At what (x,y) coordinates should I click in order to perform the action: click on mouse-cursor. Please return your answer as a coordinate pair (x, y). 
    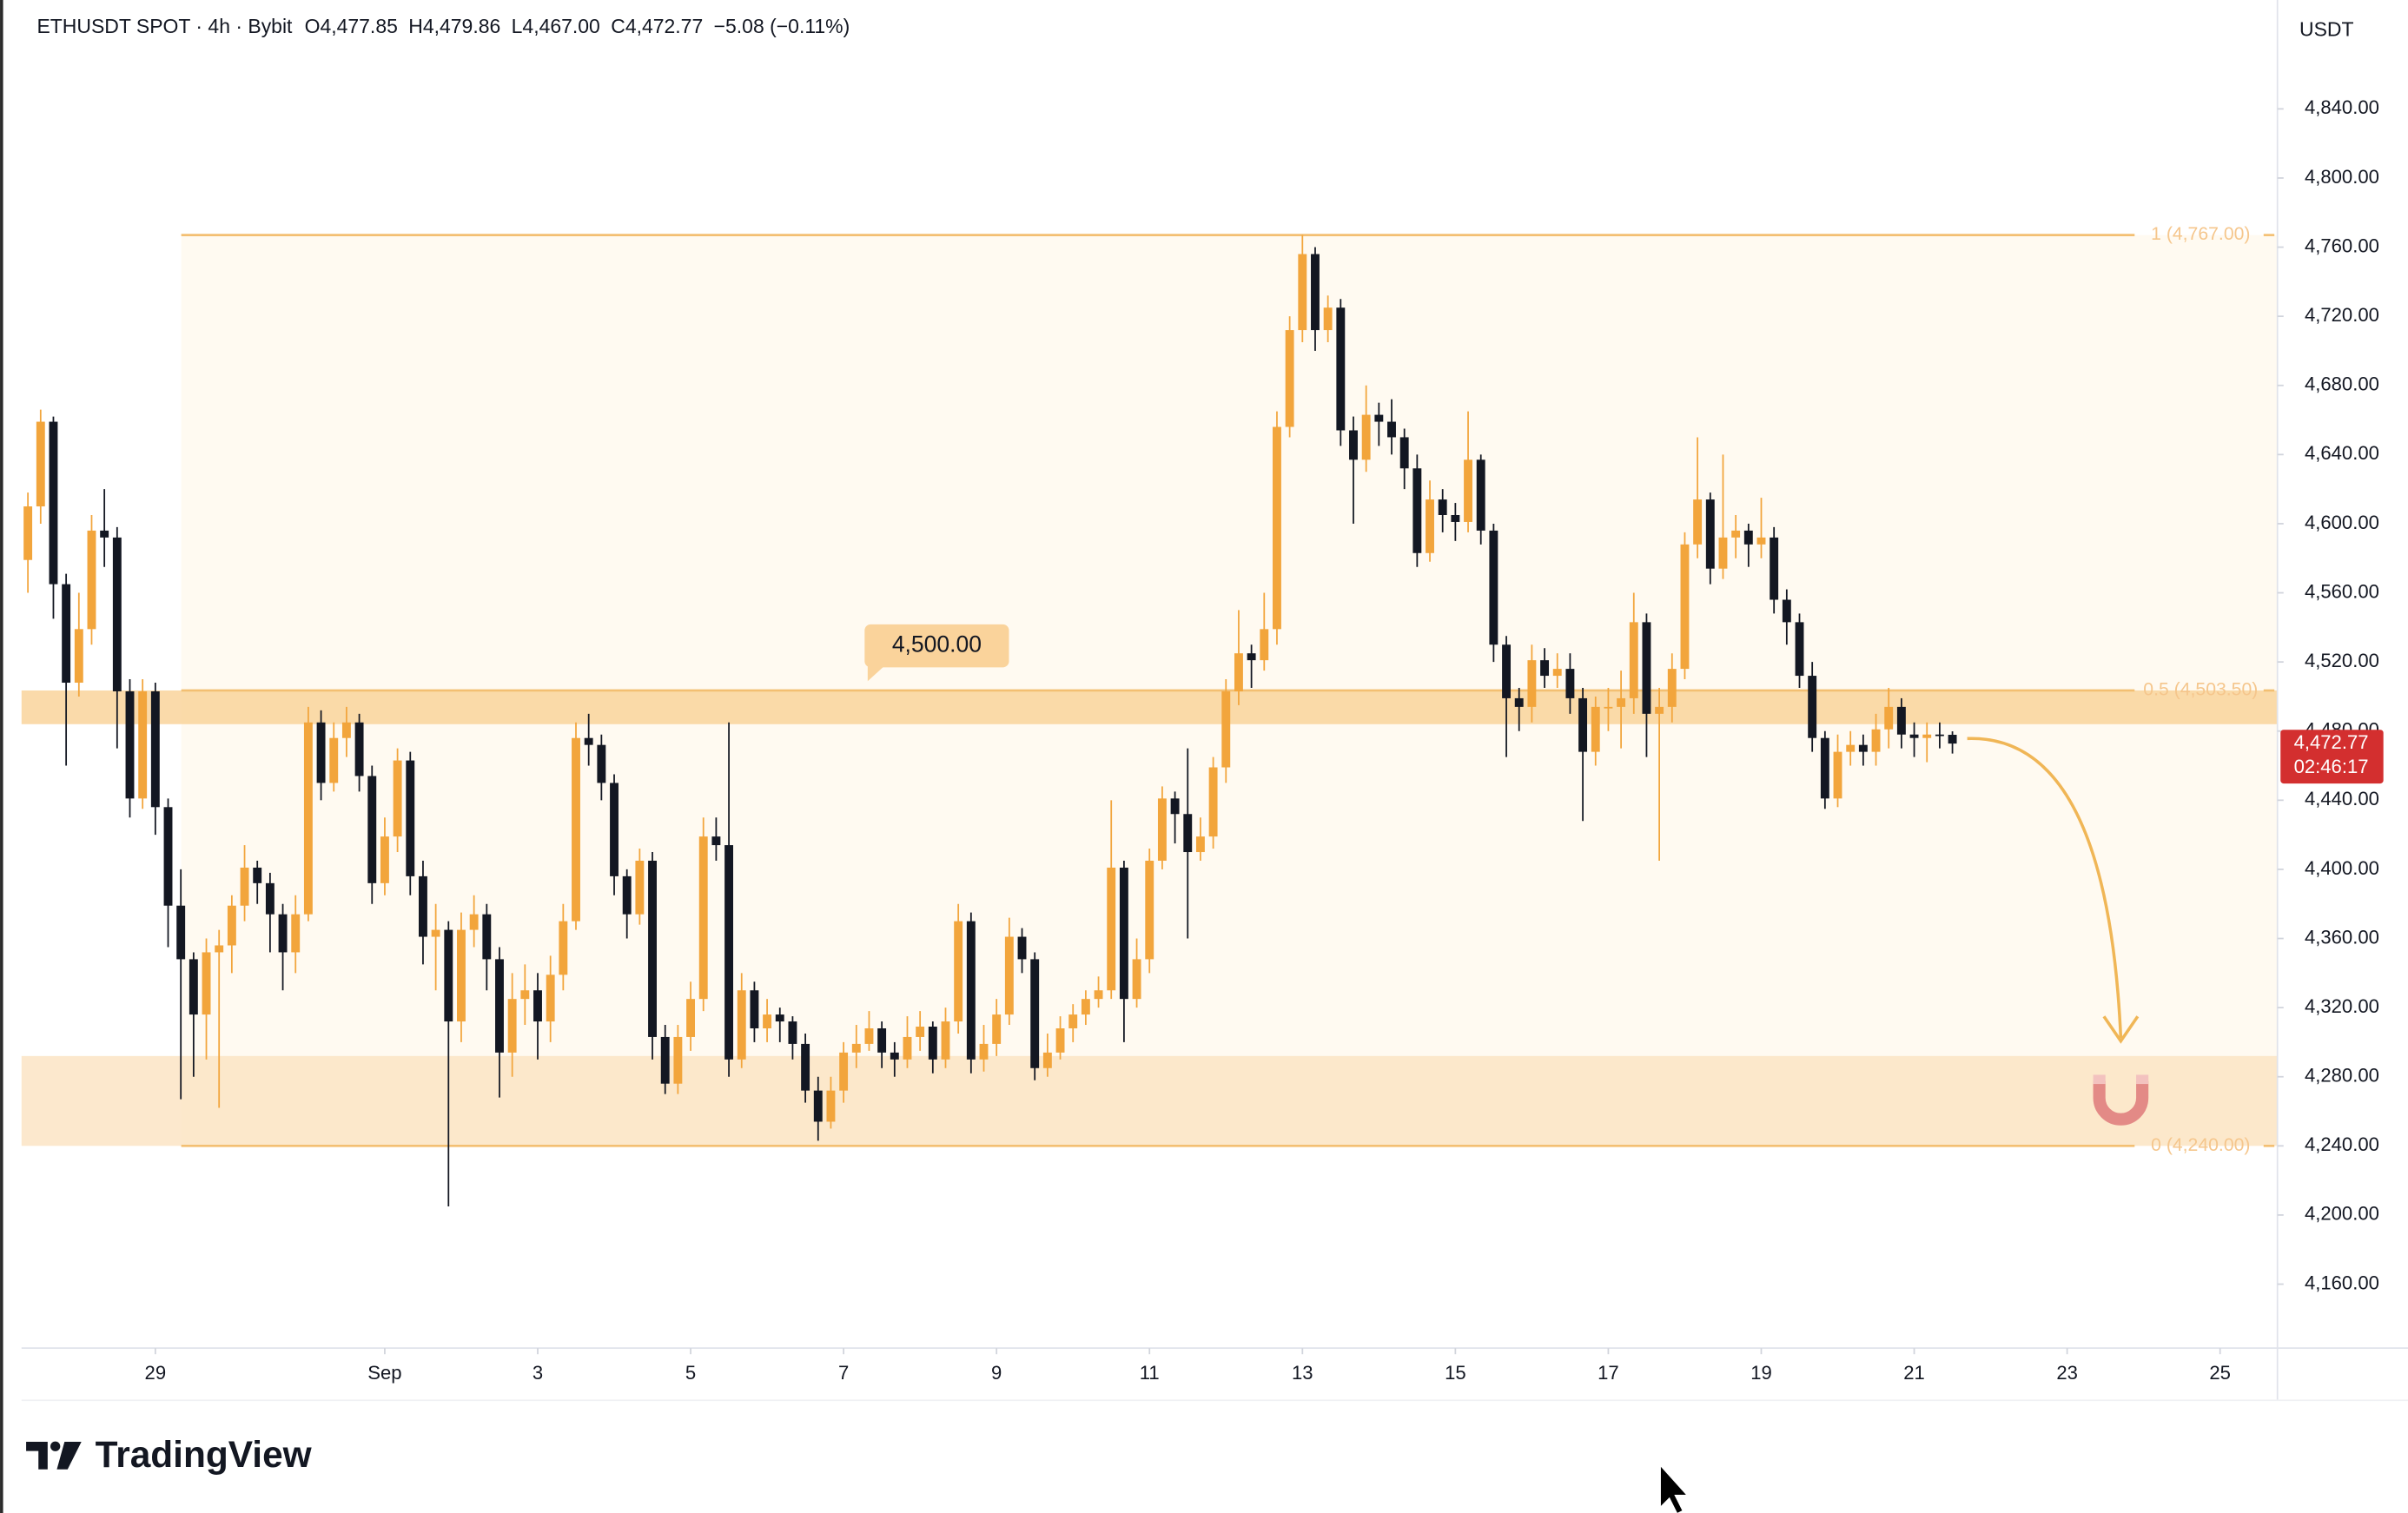
    Looking at the image, I should click on (1675, 1488).